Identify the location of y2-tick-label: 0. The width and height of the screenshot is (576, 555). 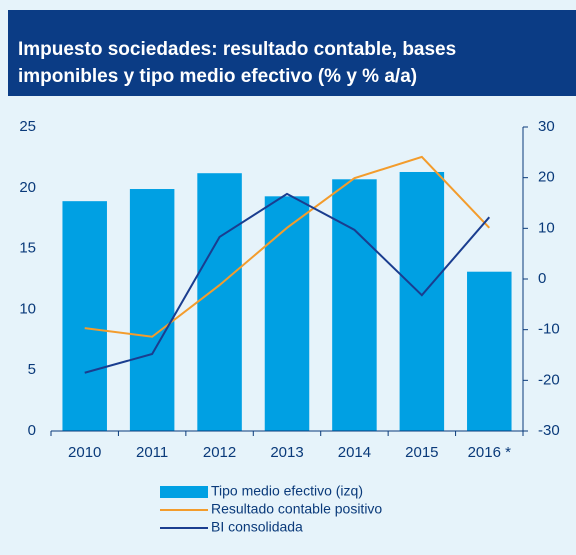
(542, 278).